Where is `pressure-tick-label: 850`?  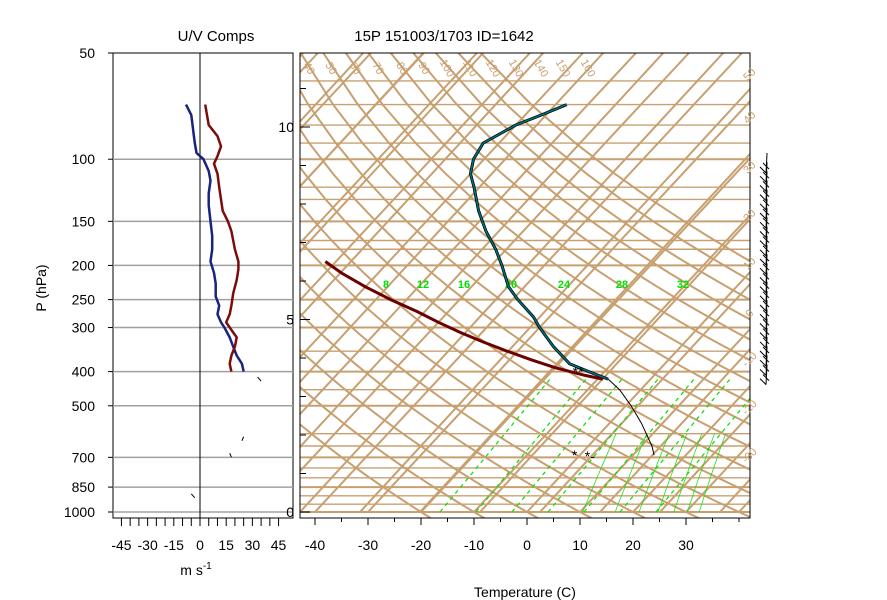
pressure-tick-label: 850 is located at coordinates (84, 487).